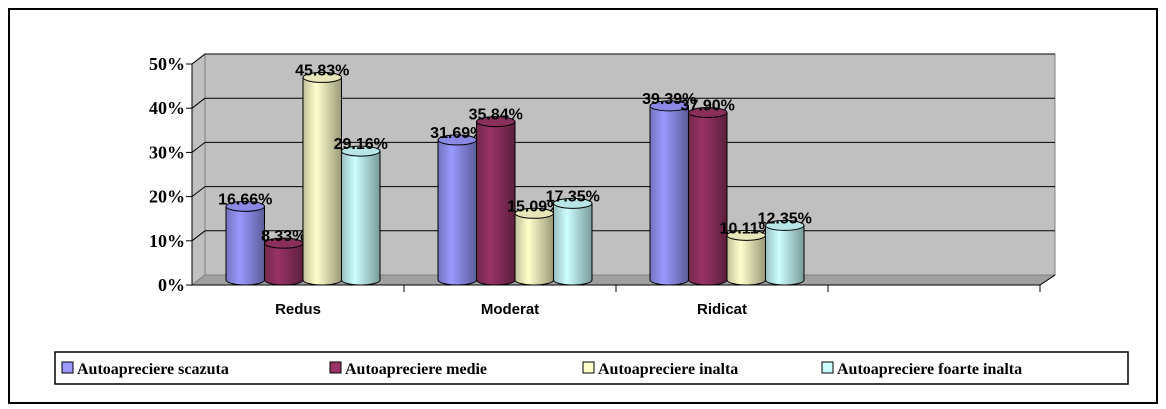 Image resolution: width=1166 pixels, height=409 pixels. Describe the element at coordinates (668, 369) in the screenshot. I see `legend-label: Autoapreciere inalta` at that location.